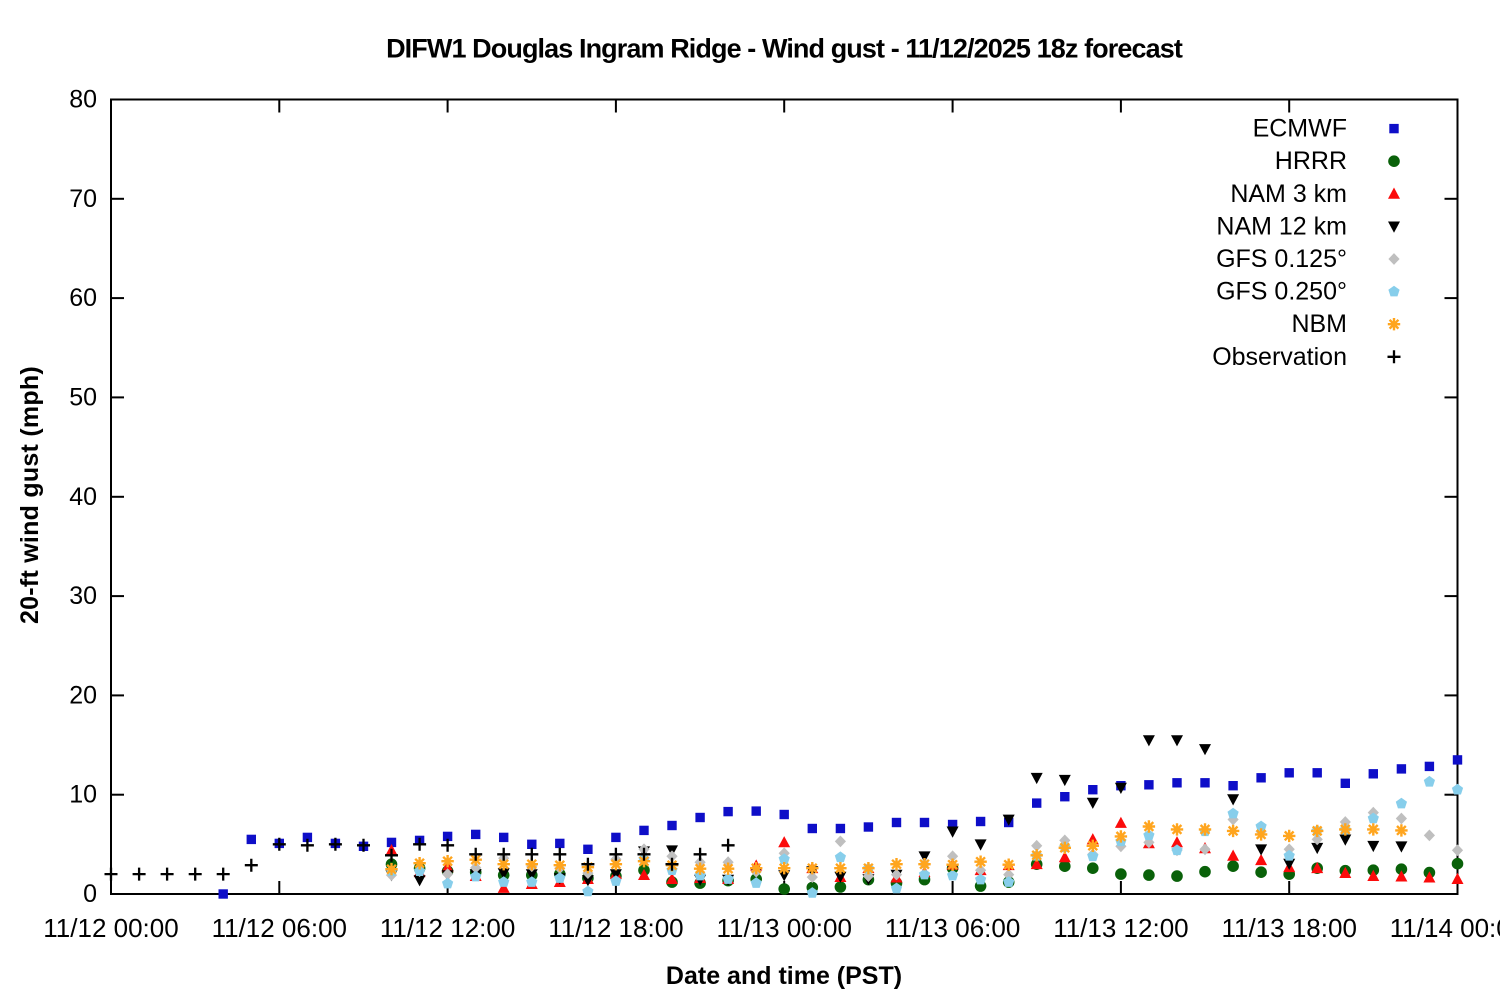 The width and height of the screenshot is (1500, 1000). Describe the element at coordinates (1281, 259) in the screenshot. I see `svg-text: GFS 0.125°` at that location.